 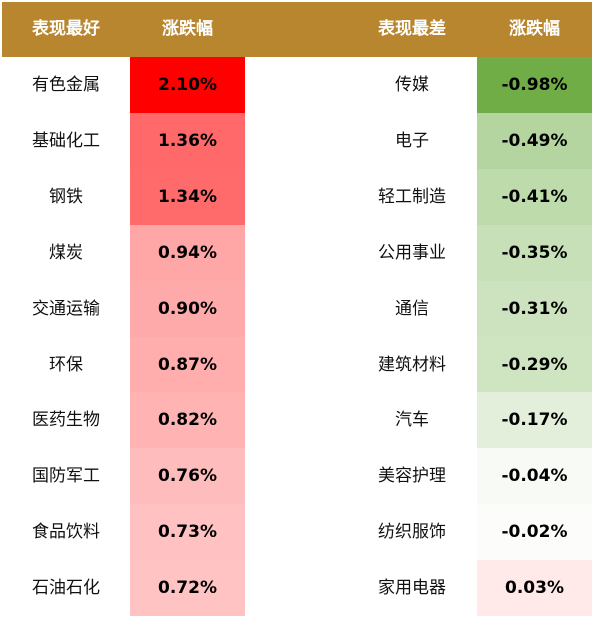 I want to click on table-row: 交通运输 0.90% 通信 -0.31%, so click(x=297, y=308).